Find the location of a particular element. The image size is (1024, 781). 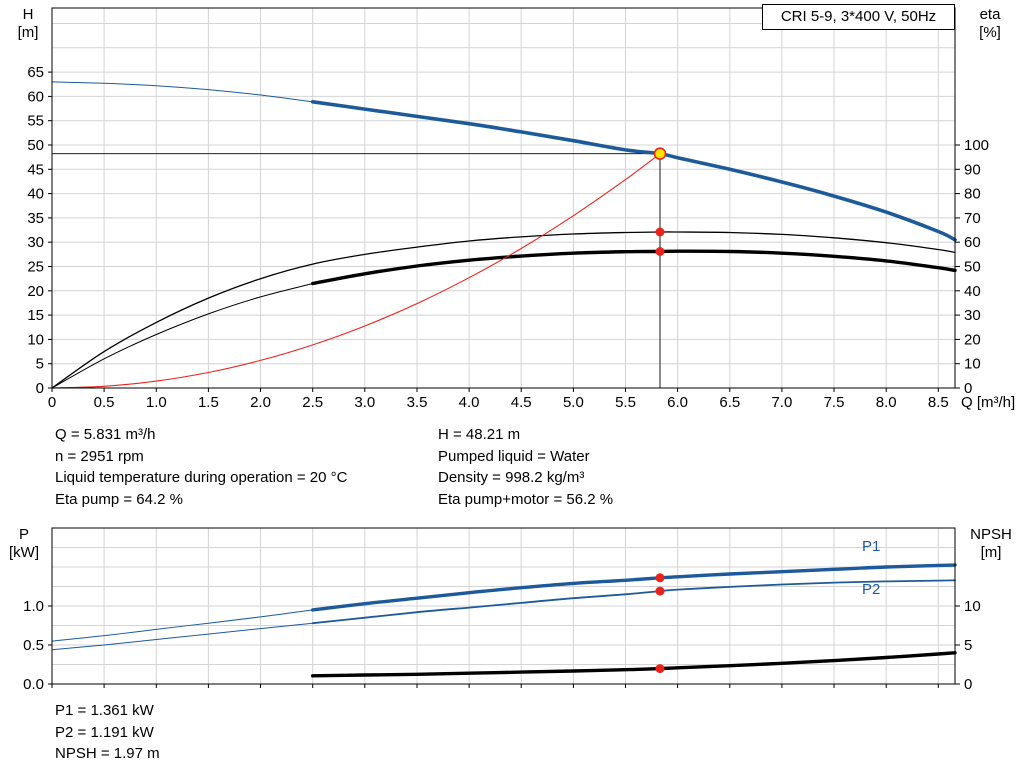

info-line-liquid: Pumped liquid = Water is located at coordinates (514, 456).